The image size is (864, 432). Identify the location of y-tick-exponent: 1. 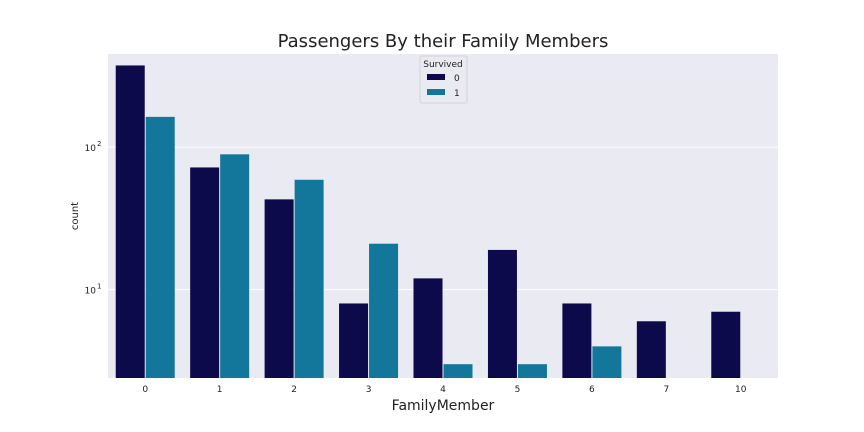
(99, 287).